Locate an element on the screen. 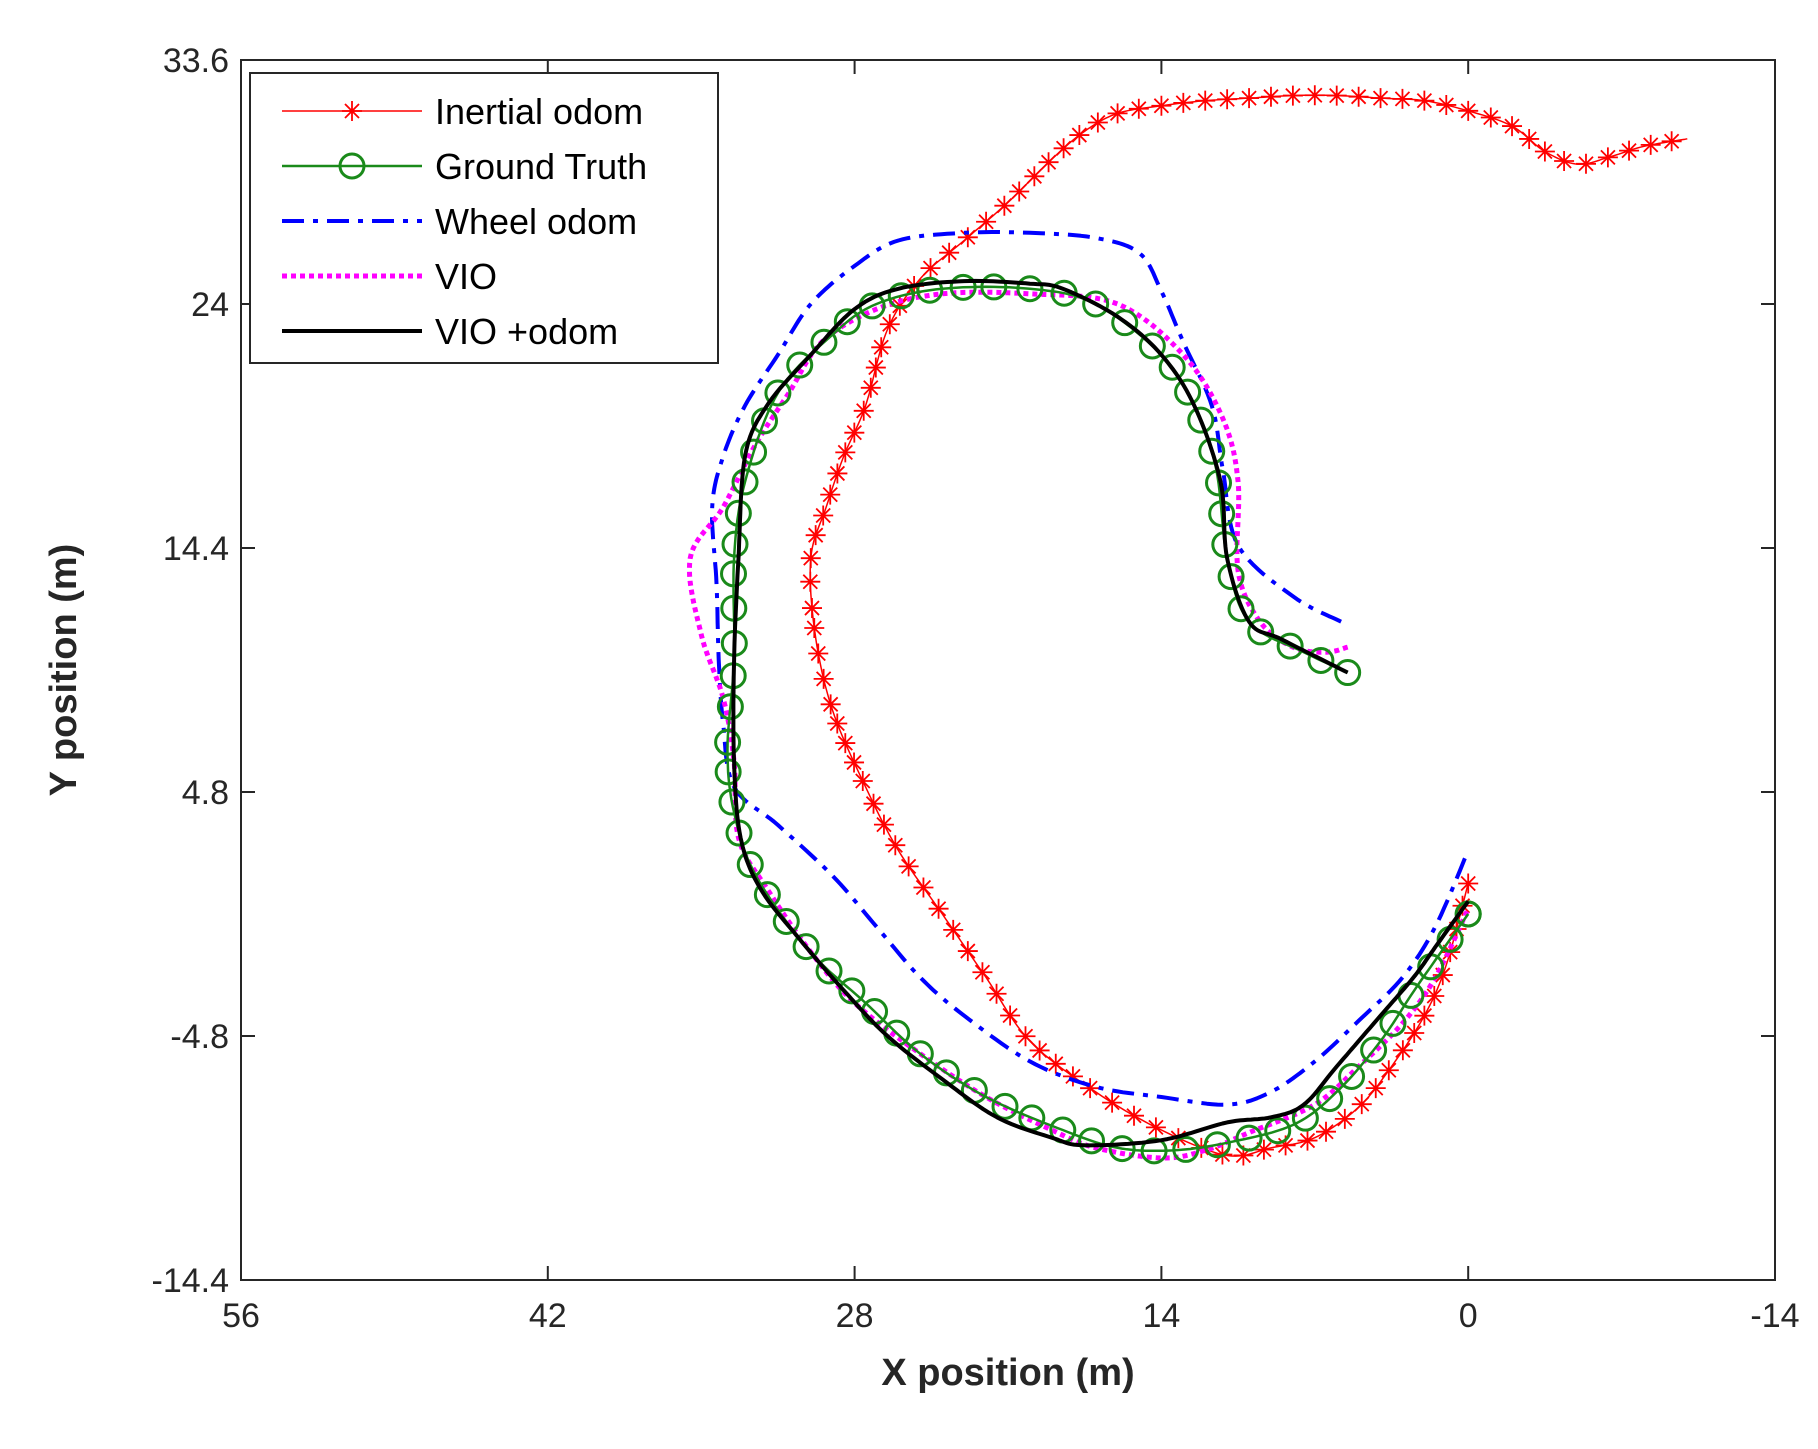 The width and height of the screenshot is (1818, 1449). x-tick-label: 0 is located at coordinates (1468, 1316).